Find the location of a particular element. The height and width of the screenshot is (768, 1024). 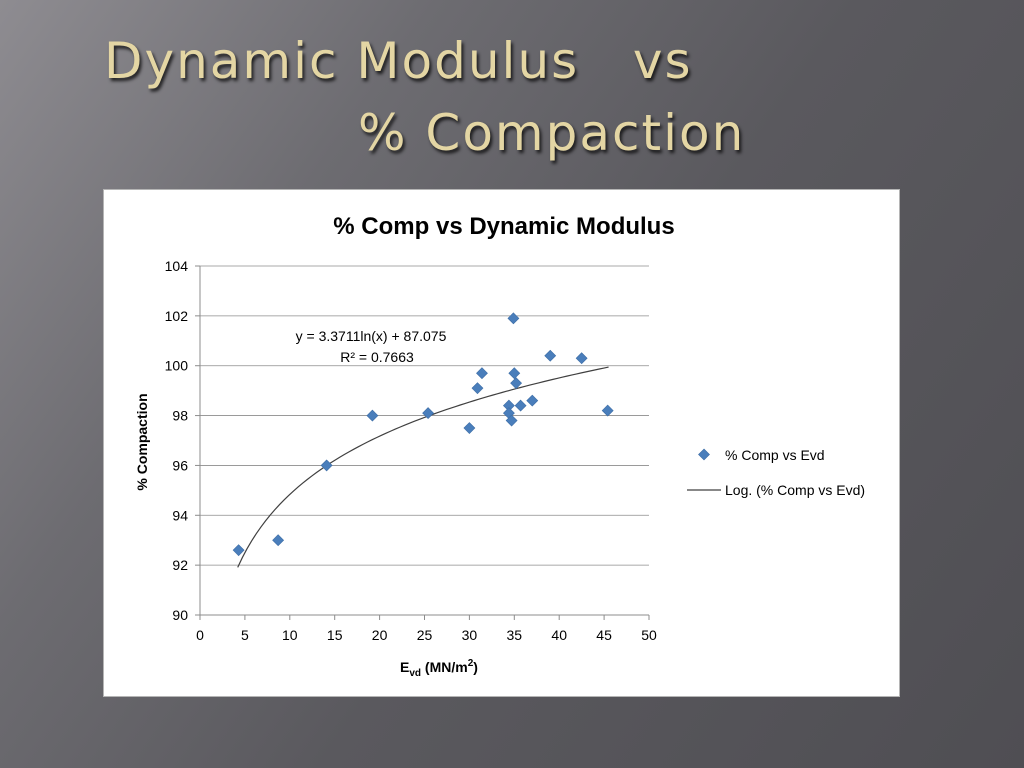

x-tick-label: 10 is located at coordinates (290, 635).